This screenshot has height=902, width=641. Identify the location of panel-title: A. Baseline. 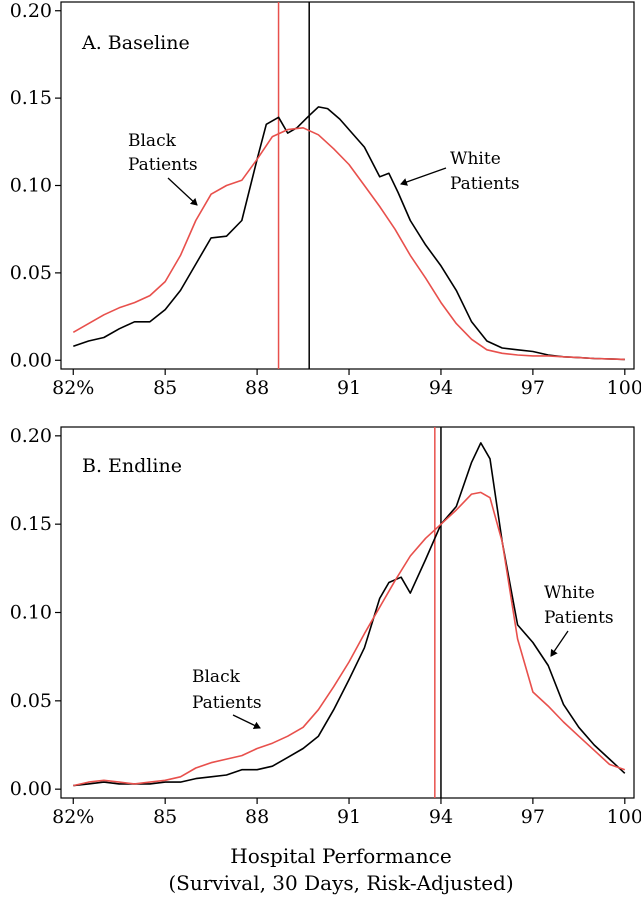
(135, 43).